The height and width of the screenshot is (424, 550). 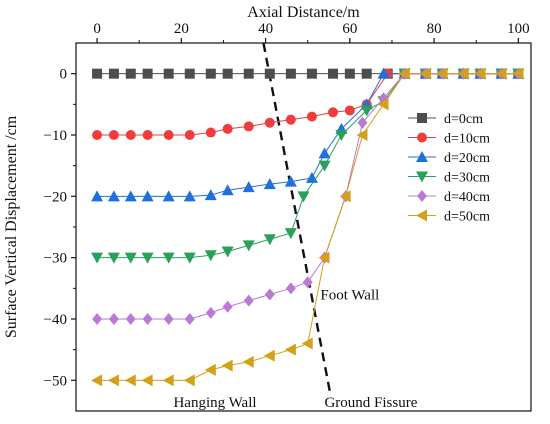 I want to click on legend-entry: d=50cm, so click(x=449, y=217).